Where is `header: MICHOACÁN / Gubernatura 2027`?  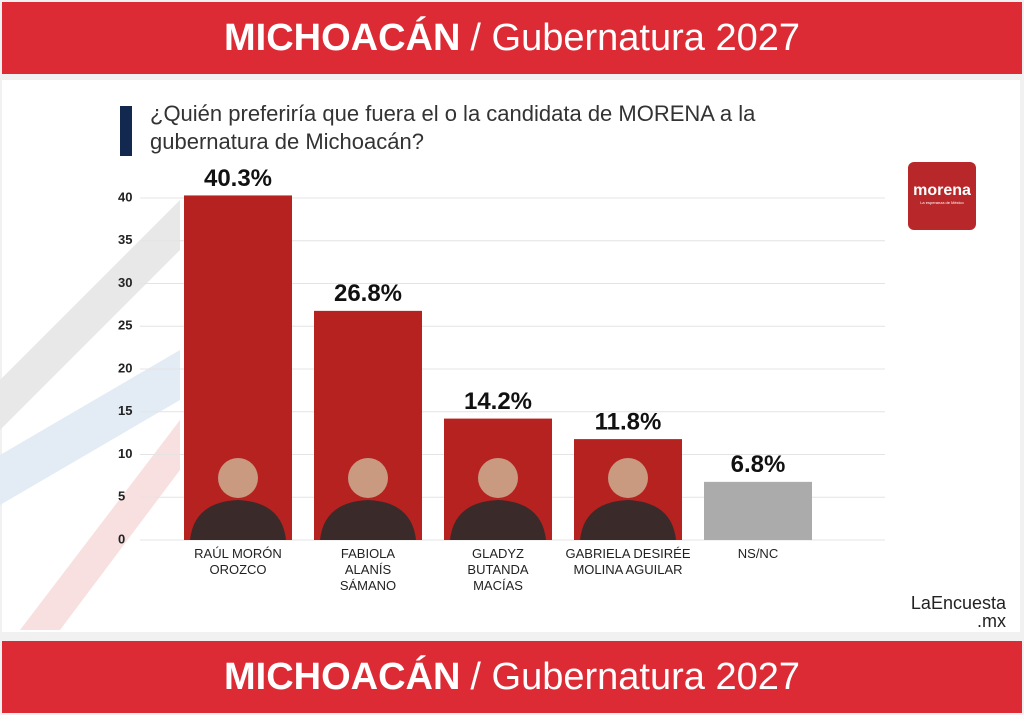
header: MICHOACÁN / Gubernatura 2027 is located at coordinates (512, 38).